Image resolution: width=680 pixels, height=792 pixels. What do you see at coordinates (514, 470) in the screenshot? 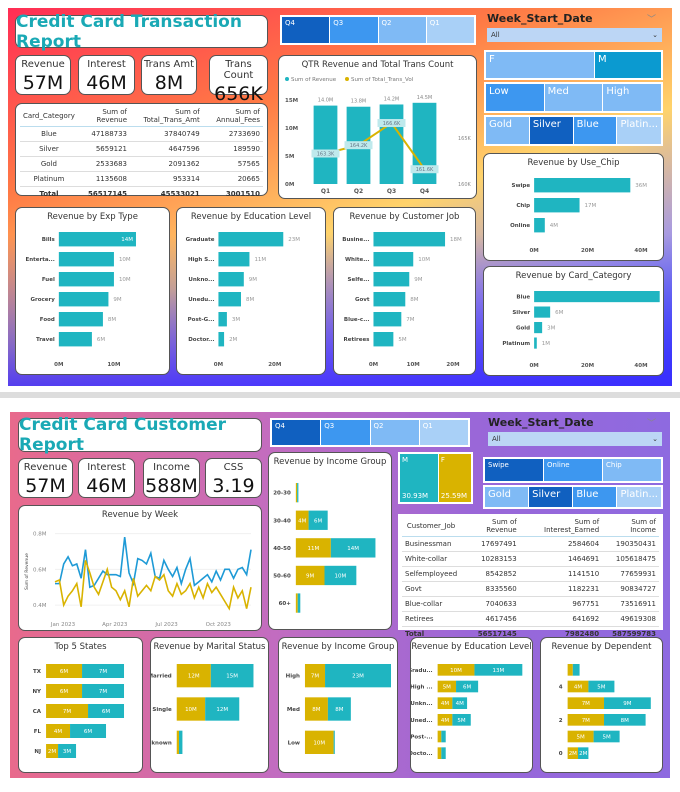
I see `slicer-option: Swipe` at bounding box center [514, 470].